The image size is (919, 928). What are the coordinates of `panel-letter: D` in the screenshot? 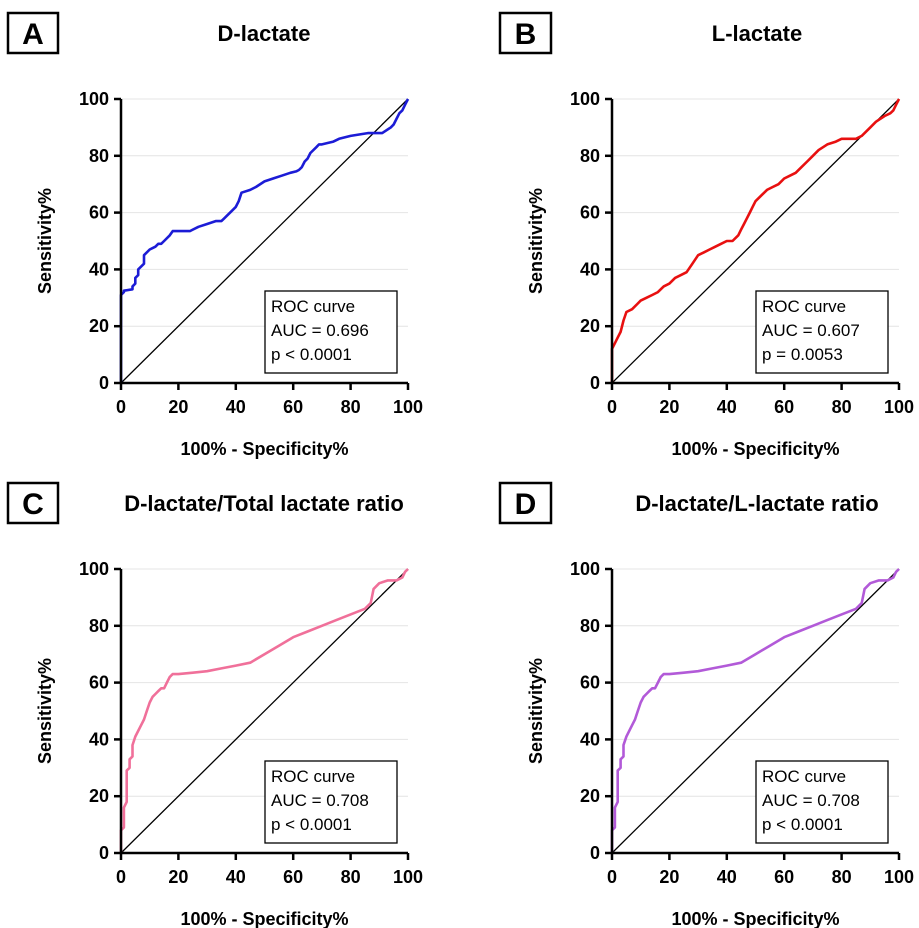 It's located at (526, 504).